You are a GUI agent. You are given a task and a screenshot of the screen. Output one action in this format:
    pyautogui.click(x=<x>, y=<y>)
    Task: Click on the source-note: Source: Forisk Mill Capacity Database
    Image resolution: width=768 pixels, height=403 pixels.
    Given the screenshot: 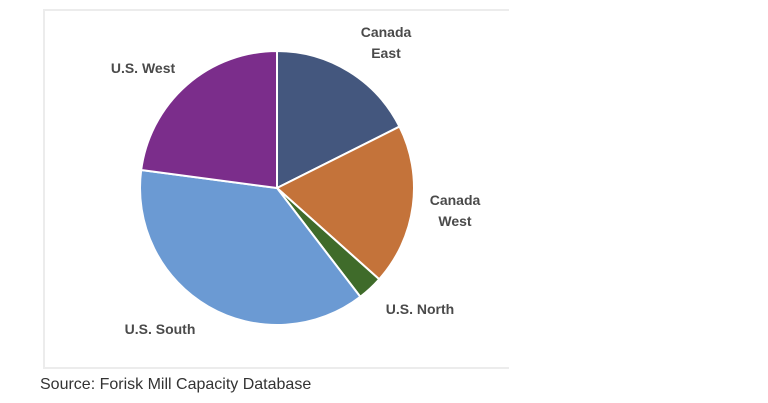 What is the action you would take?
    pyautogui.click(x=176, y=384)
    